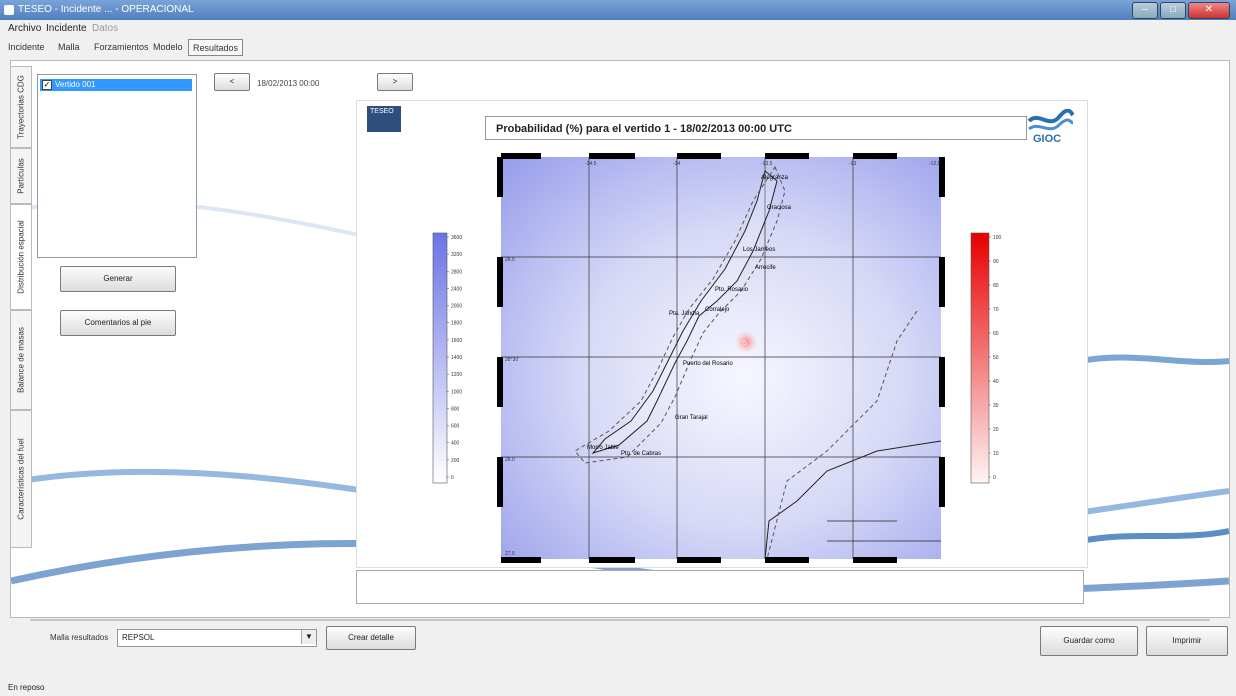 The image size is (1236, 696). What do you see at coordinates (708, 364) in the screenshot?
I see `place-label: Puerto del Rosario` at bounding box center [708, 364].